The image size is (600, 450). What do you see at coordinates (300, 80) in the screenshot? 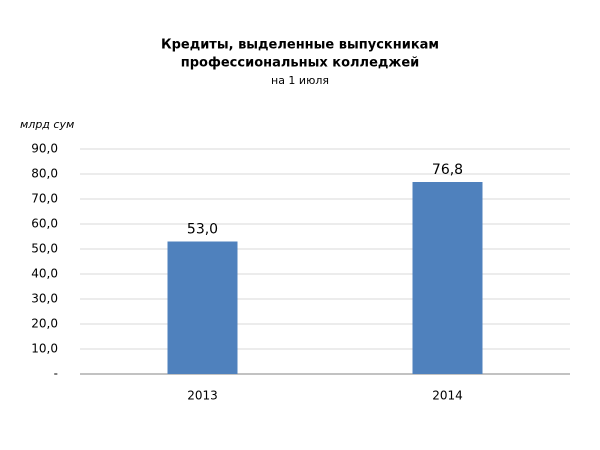
I see `chart-subtitle: на 1 июля` at bounding box center [300, 80].